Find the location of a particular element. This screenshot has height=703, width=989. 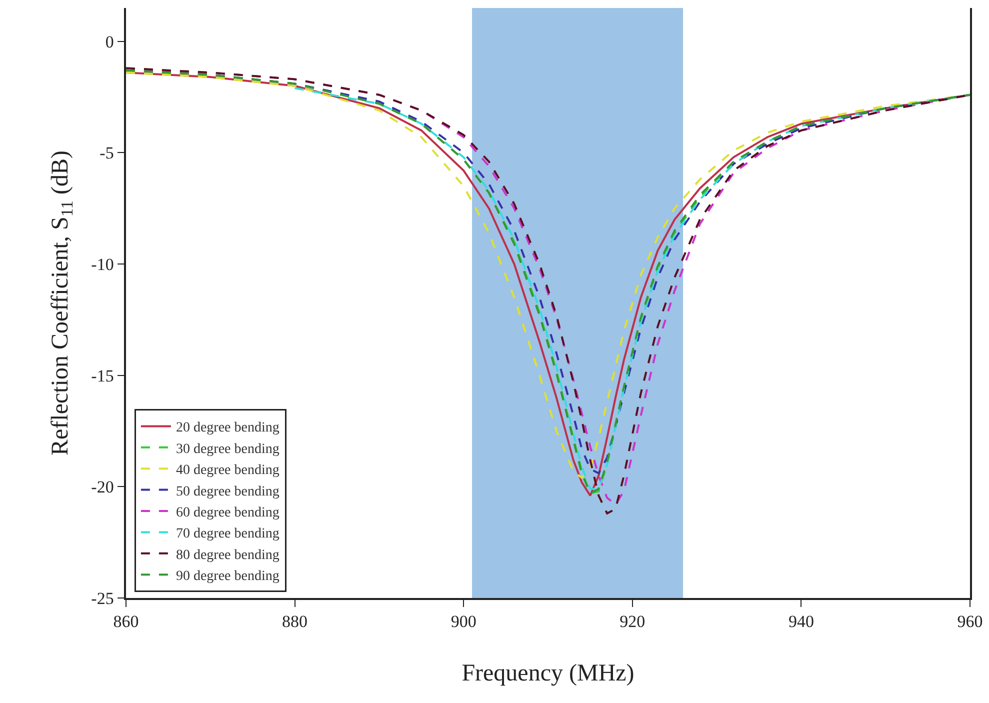

y-tick-label: -10 is located at coordinates (102, 264).